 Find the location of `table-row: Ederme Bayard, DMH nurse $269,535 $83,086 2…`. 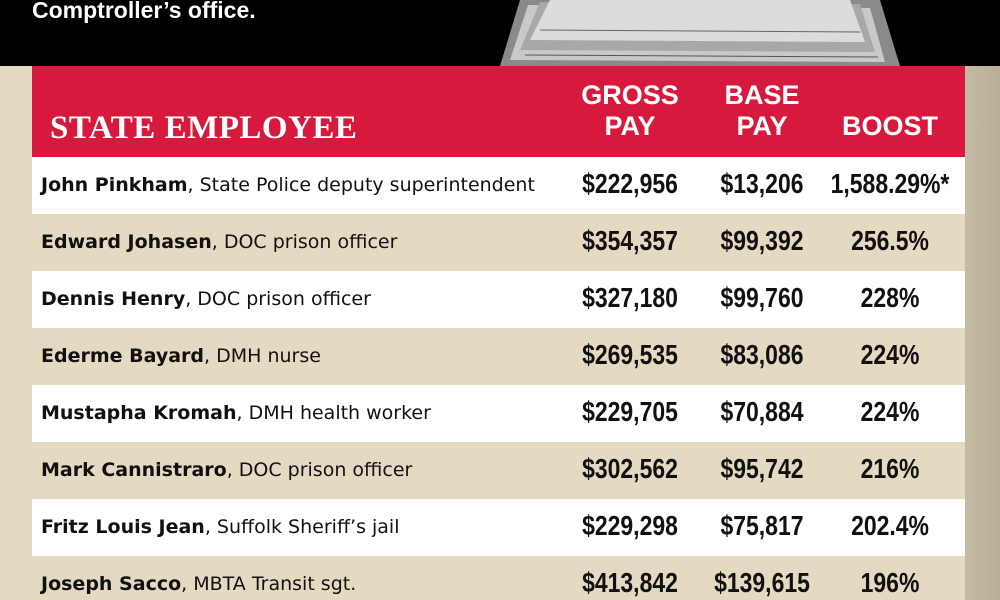

table-row: Ederme Bayard, DMH nurse $269,535 $83,086 2… is located at coordinates (498, 356).